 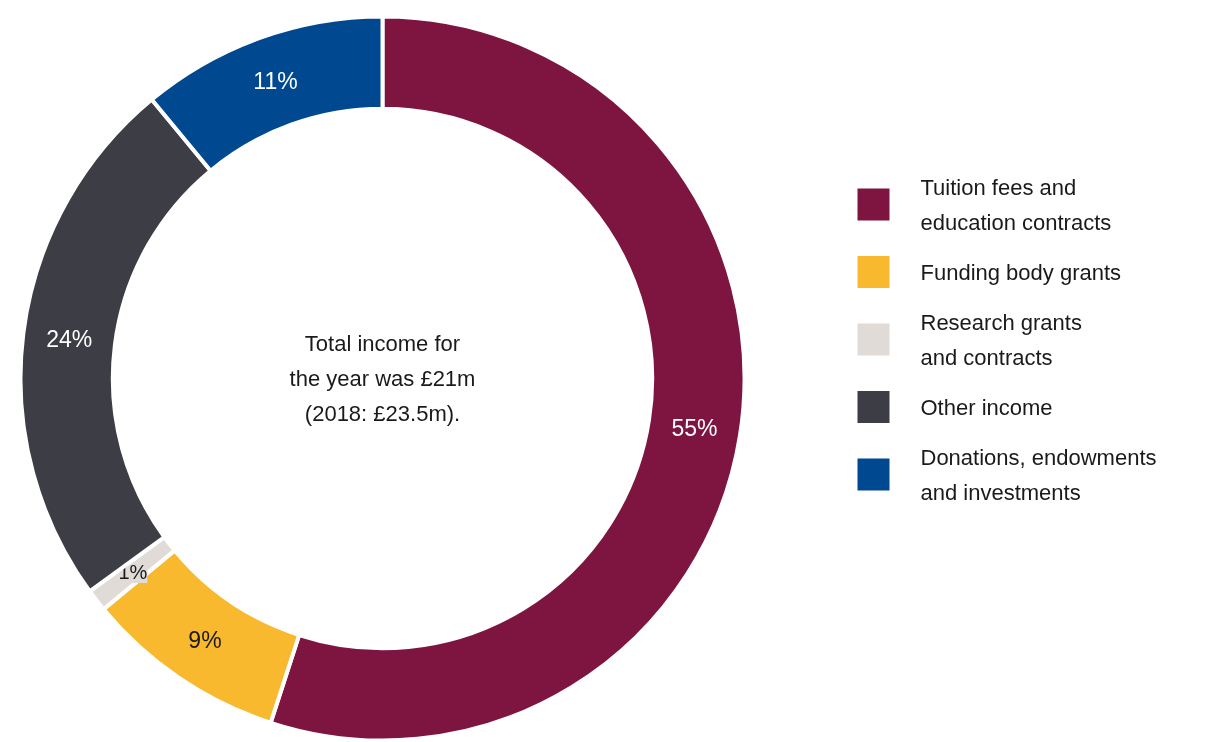 I want to click on legend-label: Tuition fees and education contracts, so click(x=1016, y=204).